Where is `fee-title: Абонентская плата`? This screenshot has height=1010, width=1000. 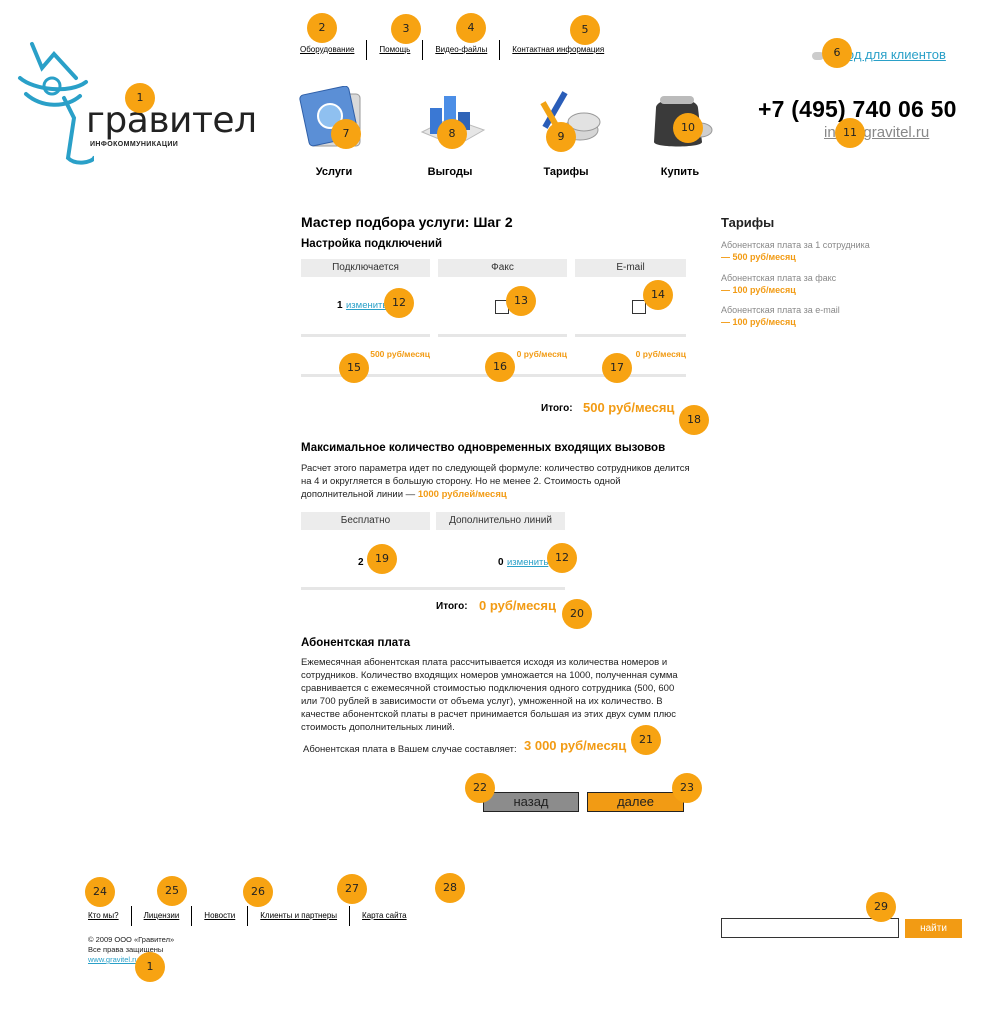
fee-title: Абонентская плата is located at coordinates (355, 643).